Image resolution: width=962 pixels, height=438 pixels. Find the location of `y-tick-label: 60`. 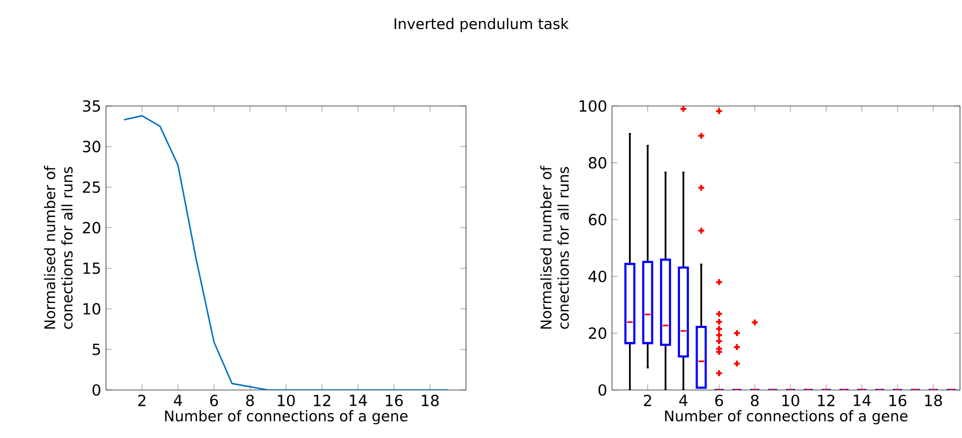

y-tick-label: 60 is located at coordinates (597, 220).